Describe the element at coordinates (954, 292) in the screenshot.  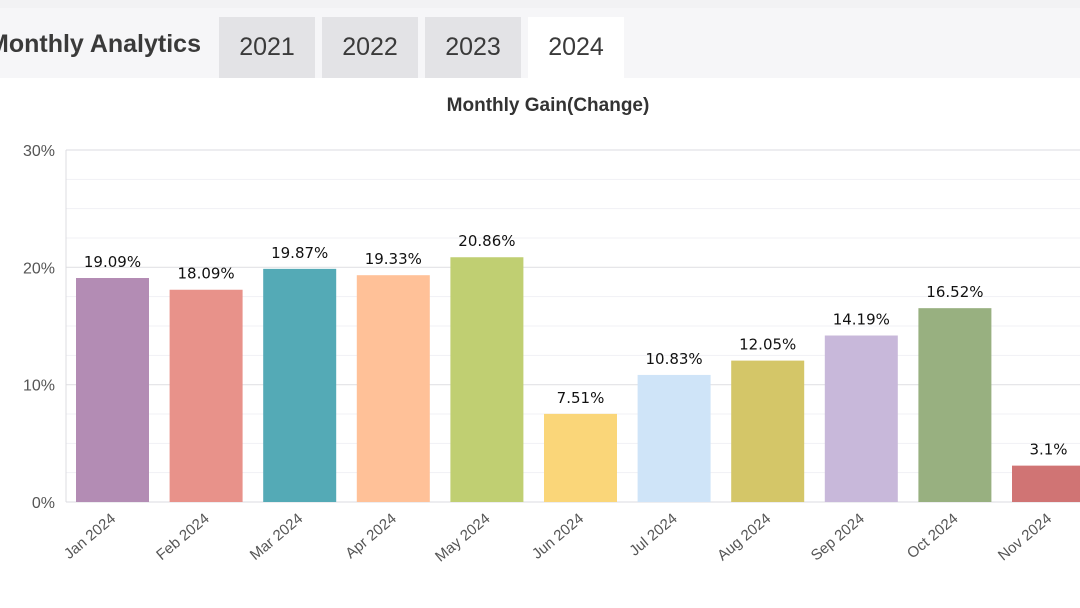
I see `data-label: 16.52%` at that location.